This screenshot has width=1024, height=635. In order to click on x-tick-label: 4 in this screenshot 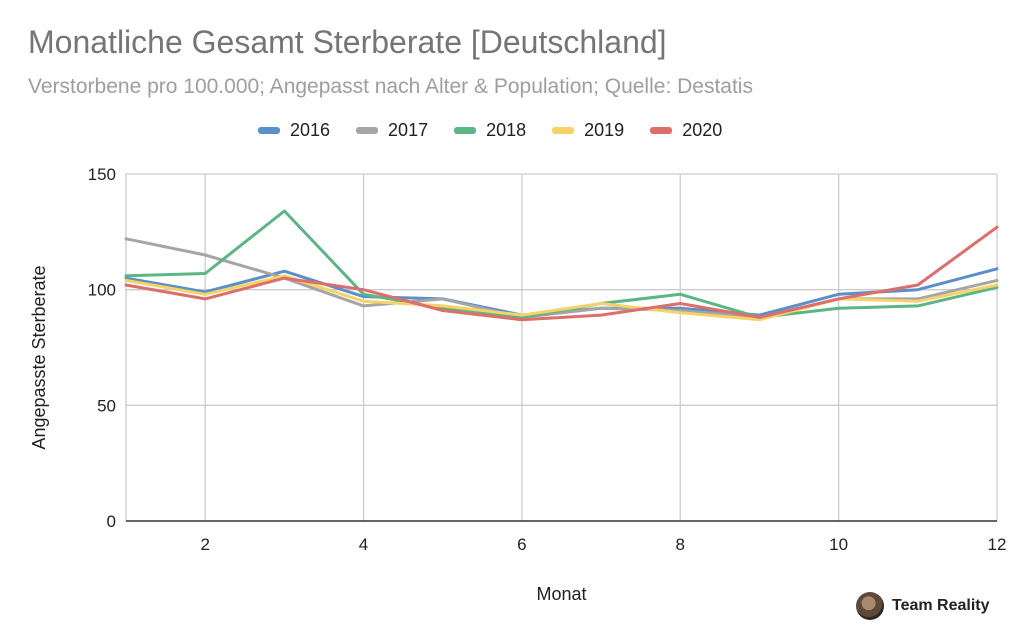, I will do `click(363, 544)`.